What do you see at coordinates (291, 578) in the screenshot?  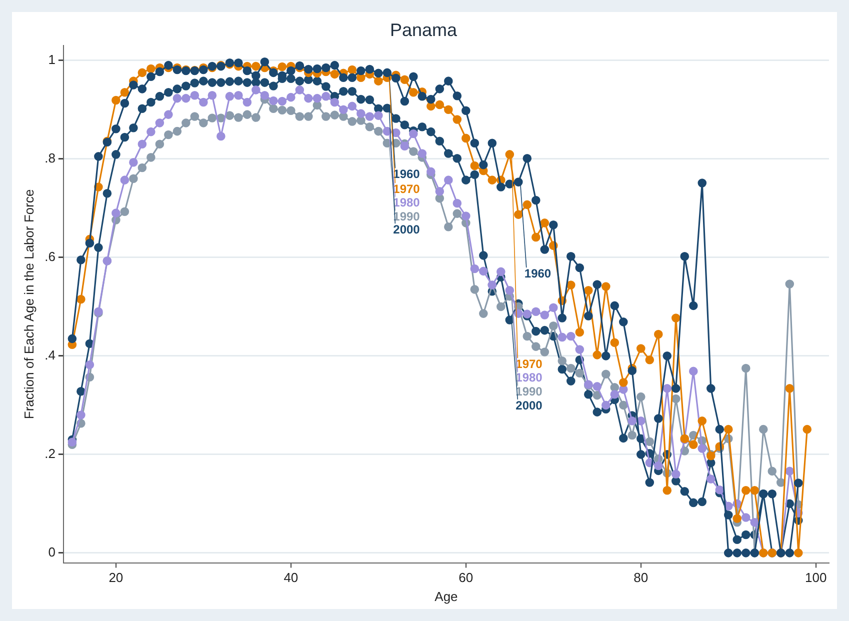 I see `x-tick-label: 40` at bounding box center [291, 578].